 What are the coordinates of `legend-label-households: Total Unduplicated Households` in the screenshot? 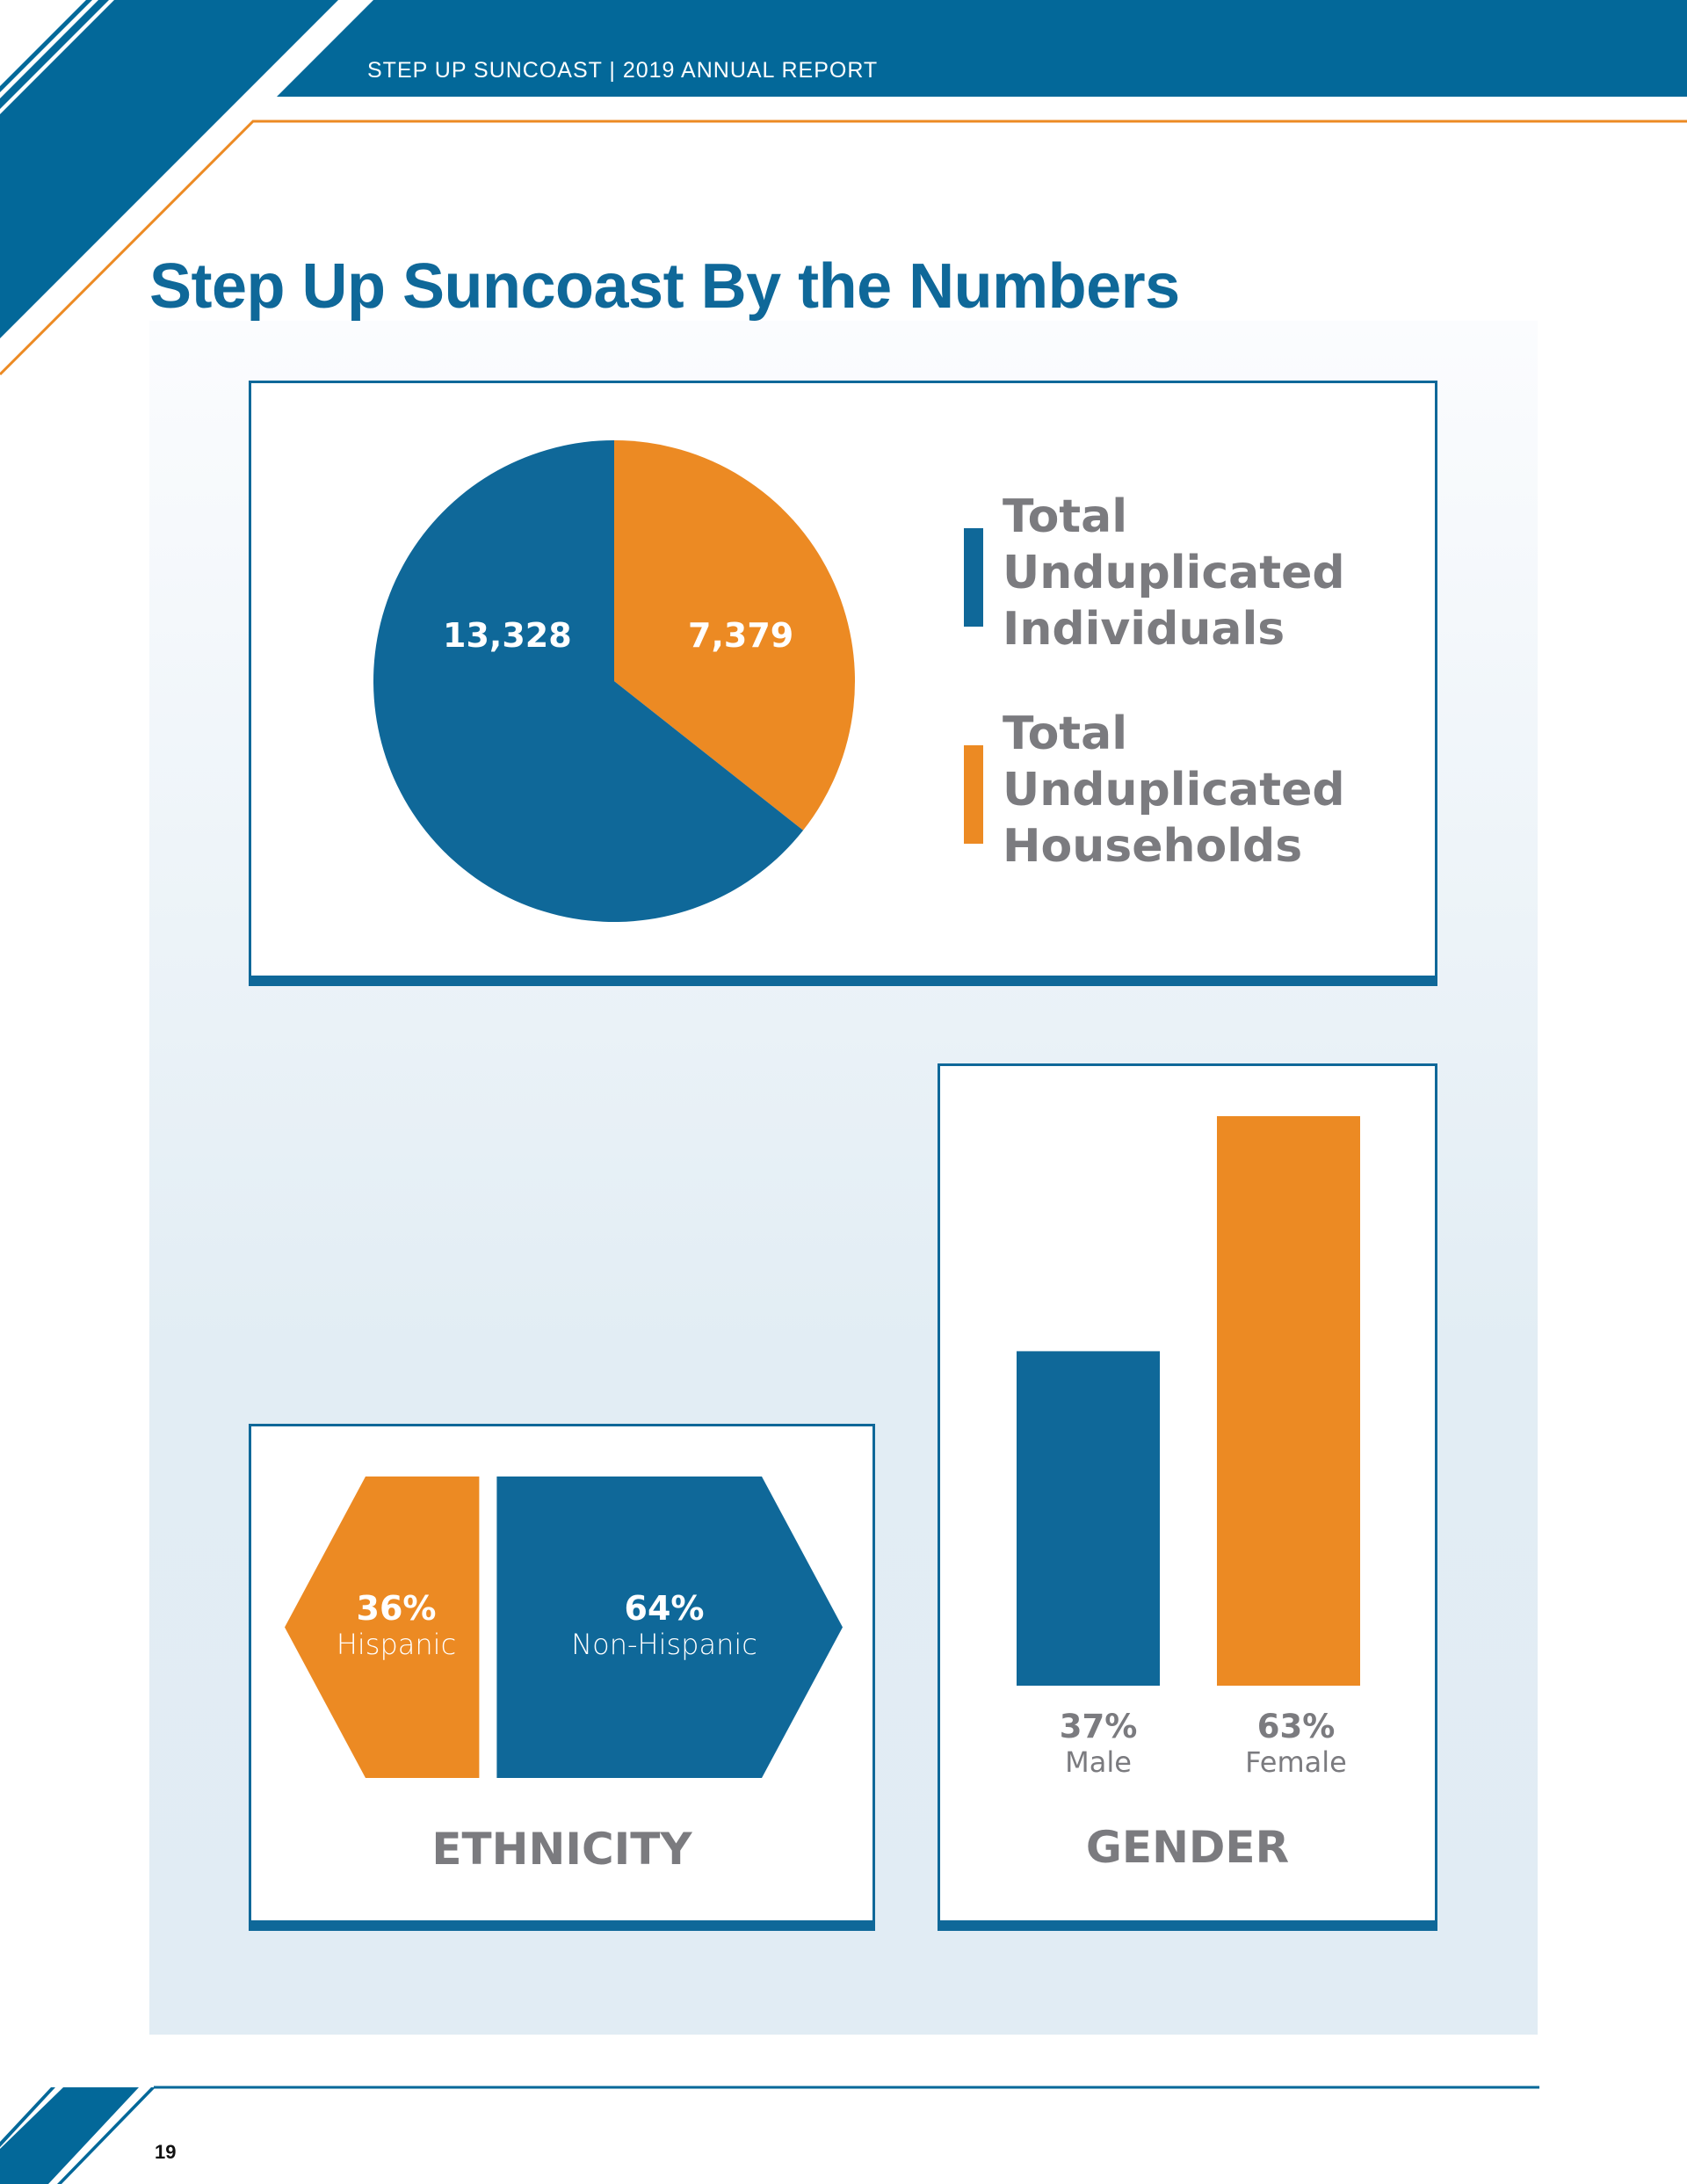 It's located at (1187, 790).